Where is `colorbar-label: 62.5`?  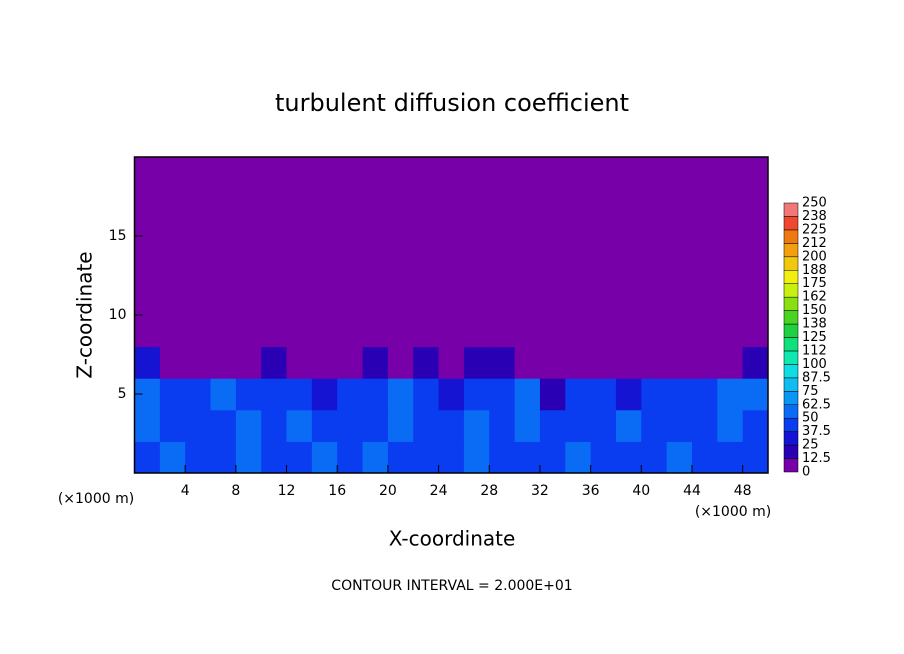
colorbar-label: 62.5 is located at coordinates (816, 404).